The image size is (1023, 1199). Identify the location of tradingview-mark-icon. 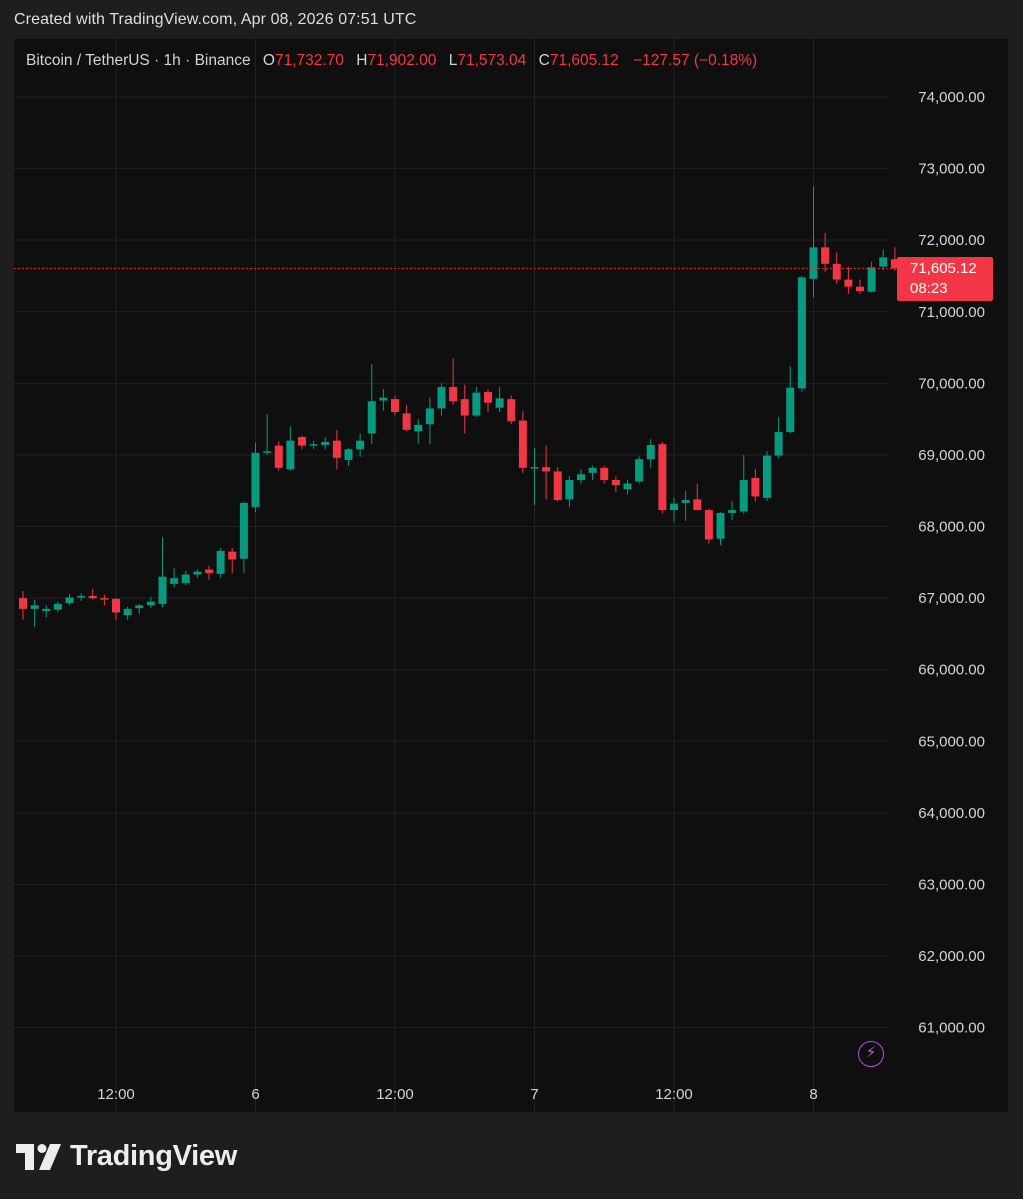
(38, 1156).